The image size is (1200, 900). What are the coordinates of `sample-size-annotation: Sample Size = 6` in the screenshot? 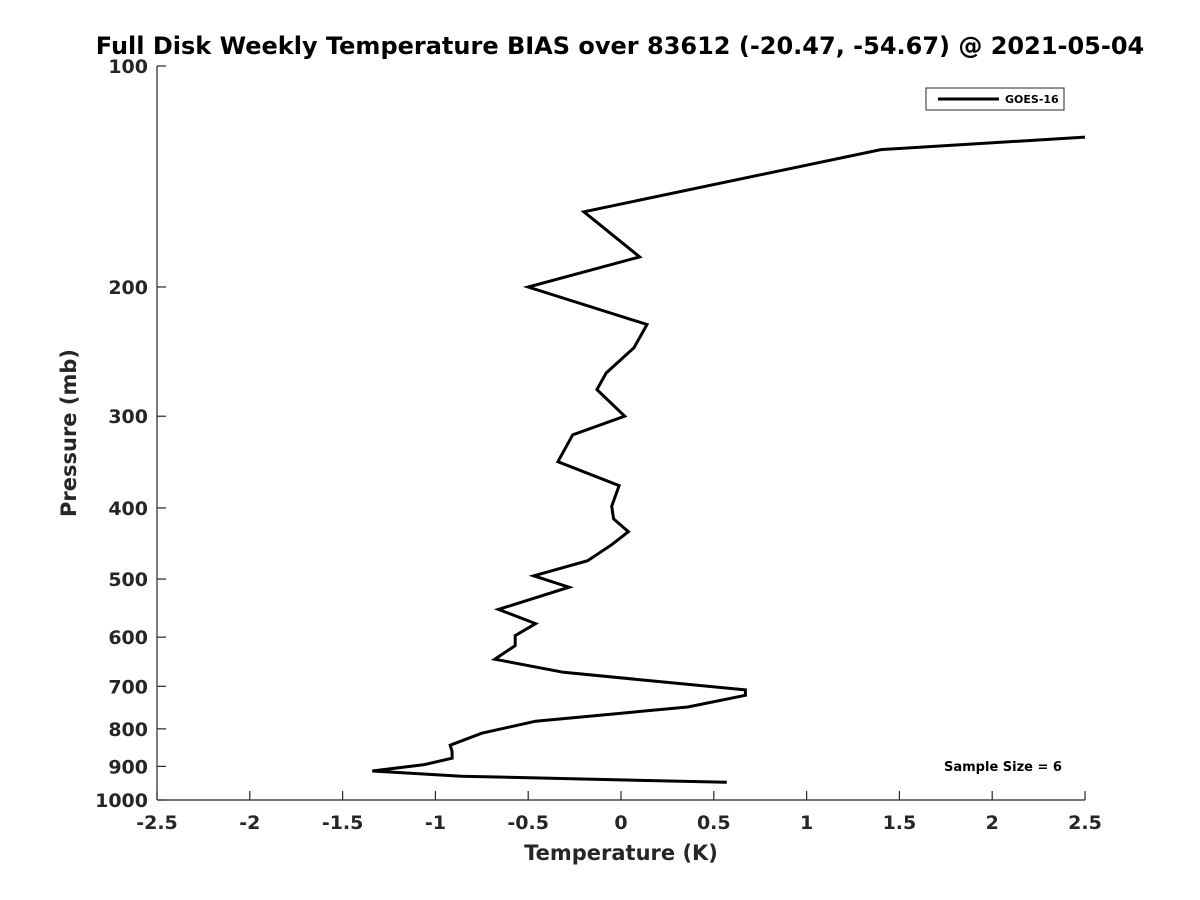 It's located at (1003, 767).